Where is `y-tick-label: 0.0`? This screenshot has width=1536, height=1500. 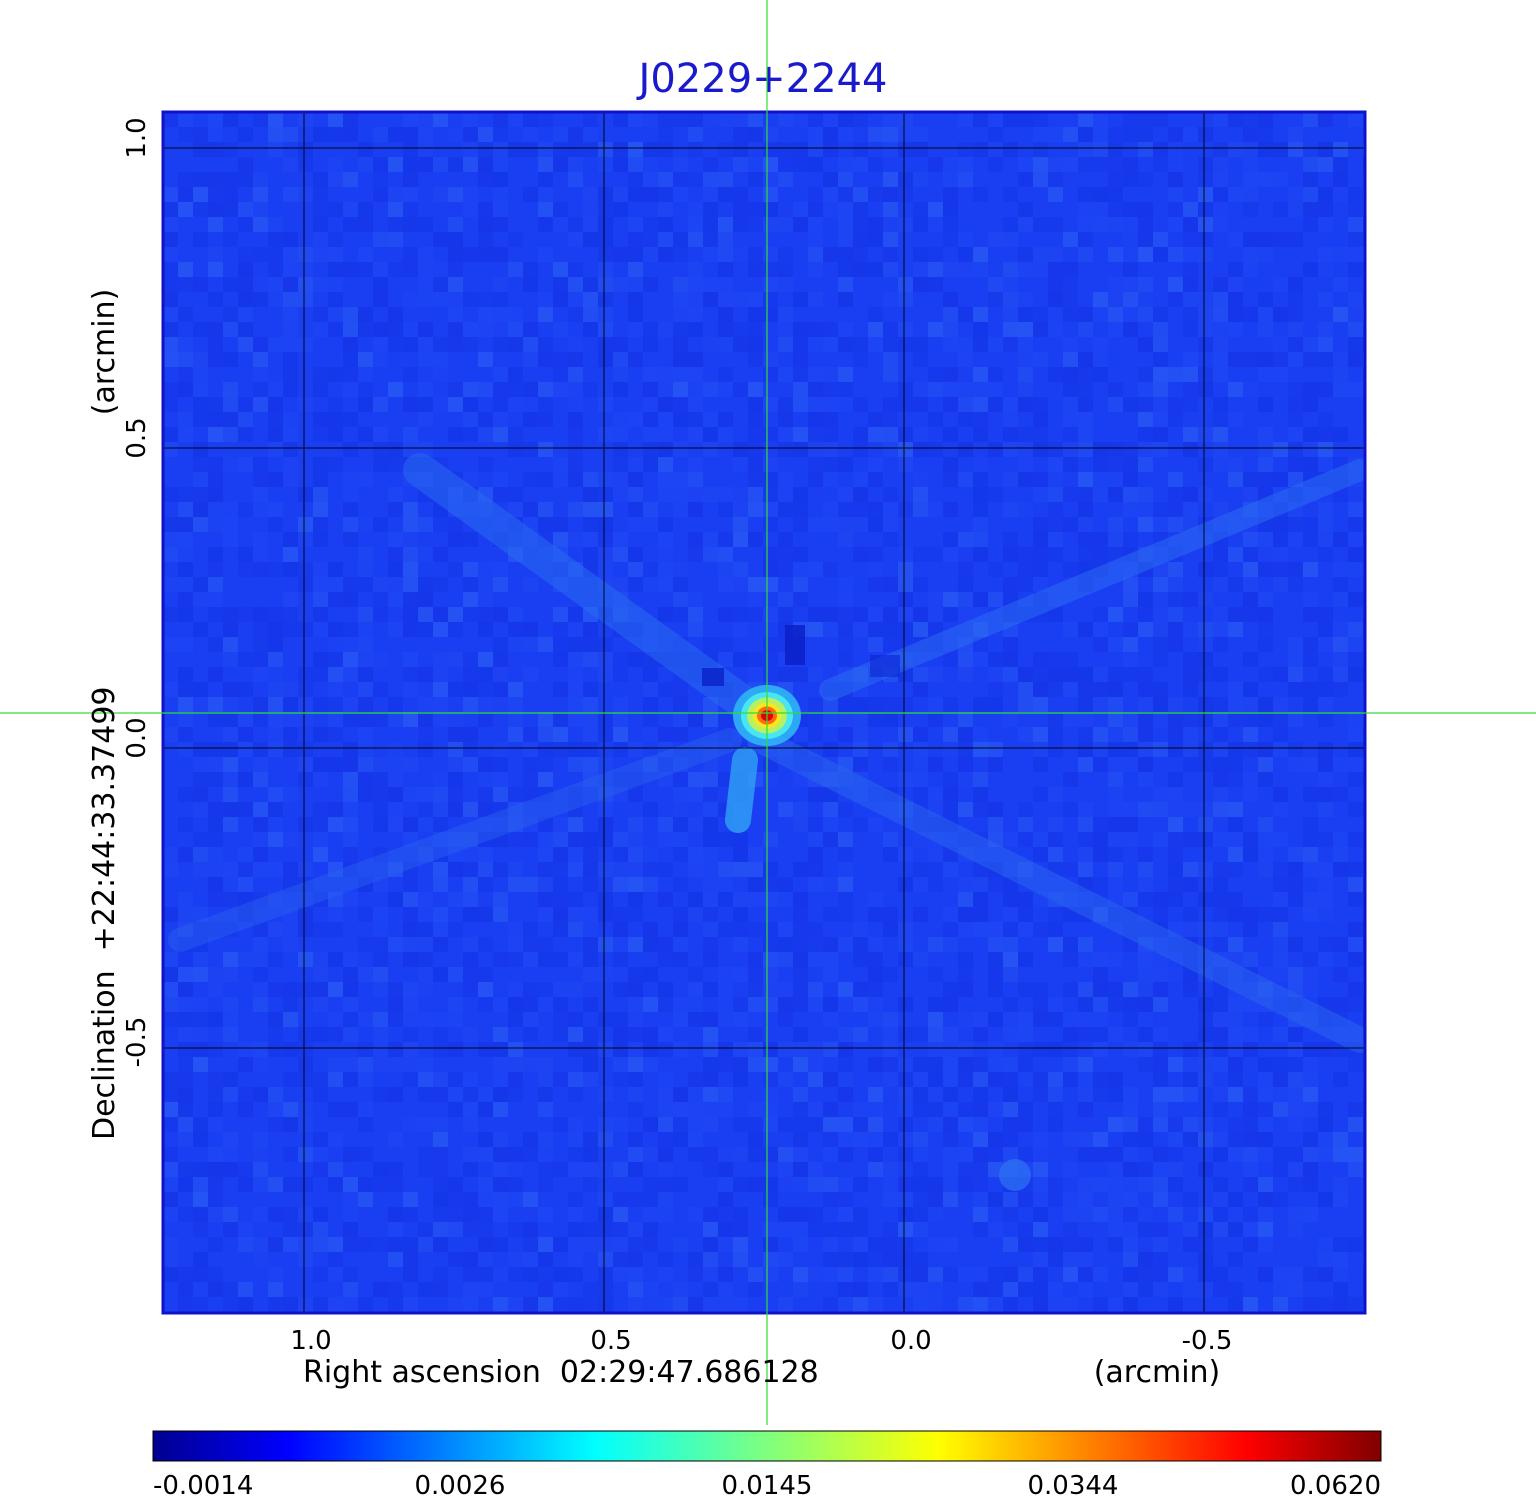 y-tick-label: 0.0 is located at coordinates (137, 737).